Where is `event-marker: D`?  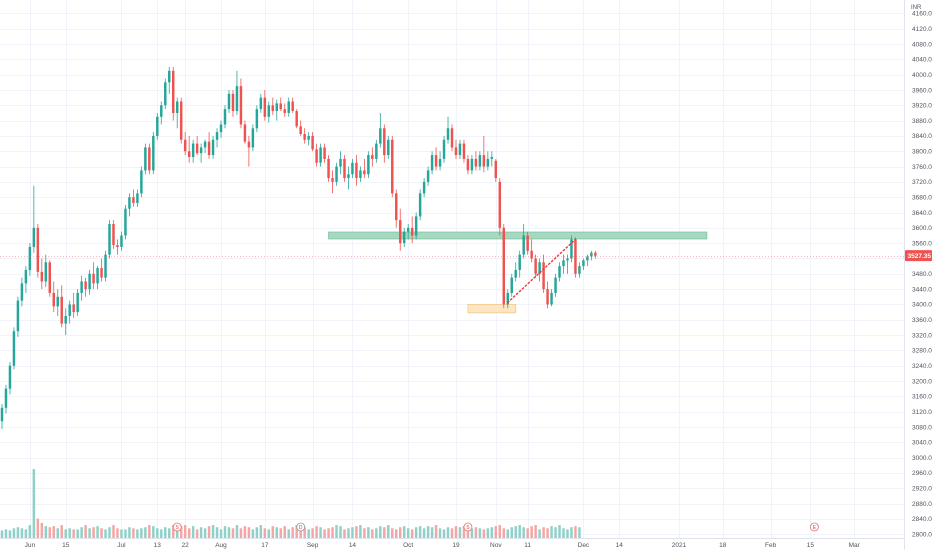 event-marker: D is located at coordinates (301, 527).